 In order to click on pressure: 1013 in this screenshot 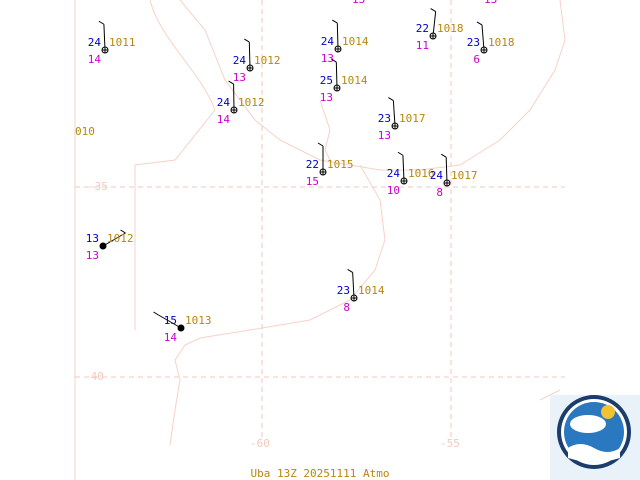, I will do `click(198, 320)`.